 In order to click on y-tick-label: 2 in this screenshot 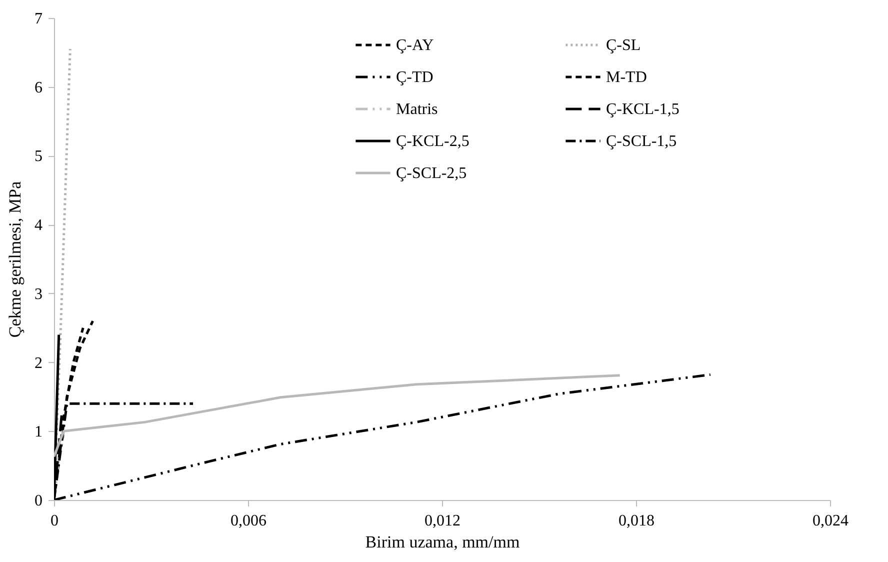, I will do `click(38, 363)`.